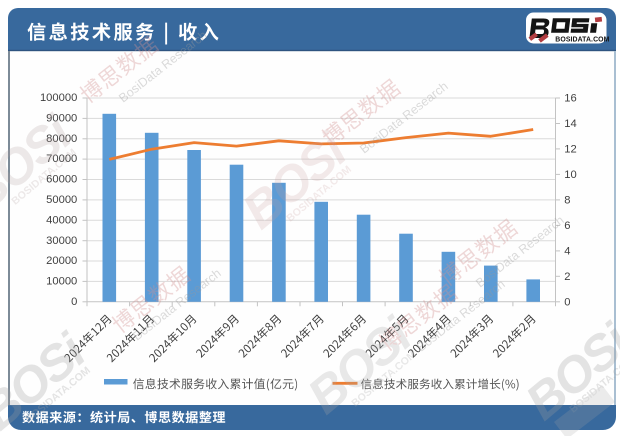  I want to click on svg-text: 4, so click(567, 252).